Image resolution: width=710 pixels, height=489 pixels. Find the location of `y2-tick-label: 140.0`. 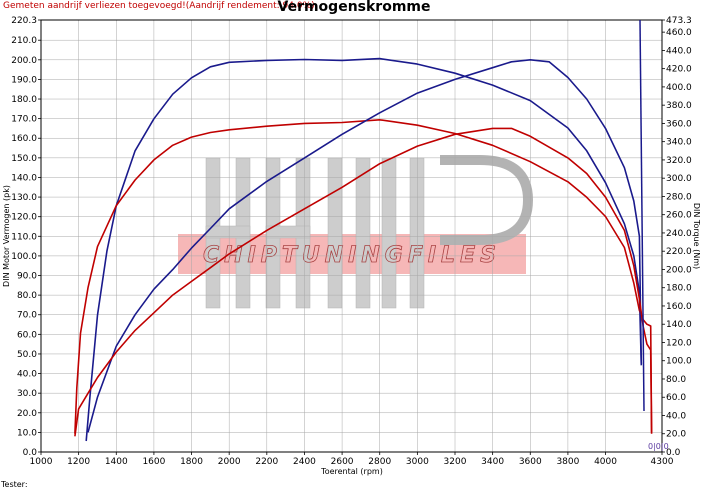

y2-tick-label: 140.0 is located at coordinates (679, 325).